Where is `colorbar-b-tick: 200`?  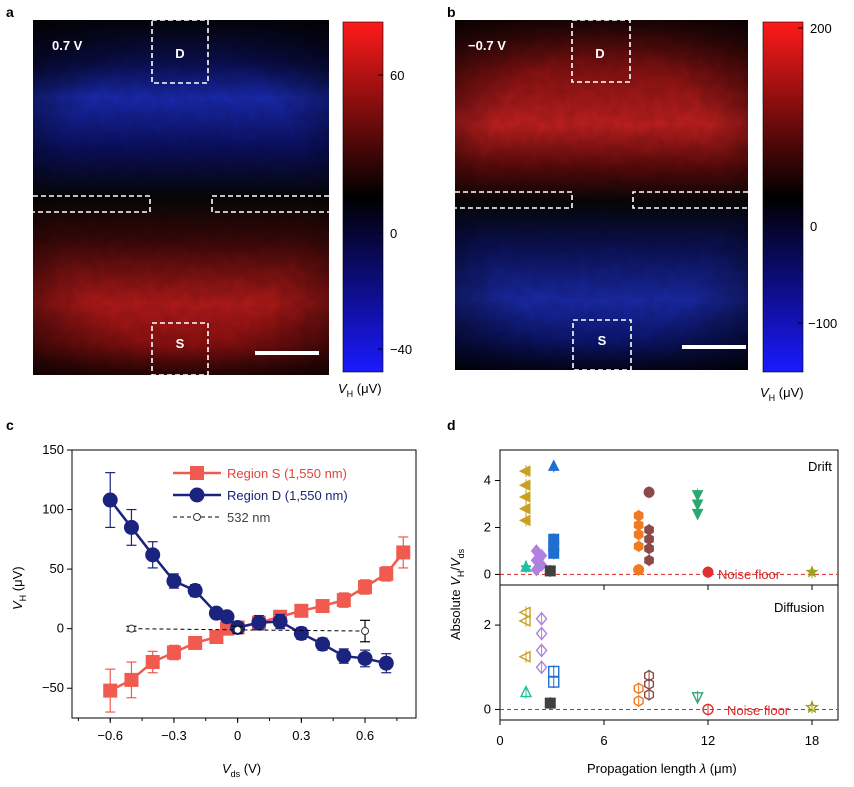
colorbar-b-tick: 200 is located at coordinates (821, 28).